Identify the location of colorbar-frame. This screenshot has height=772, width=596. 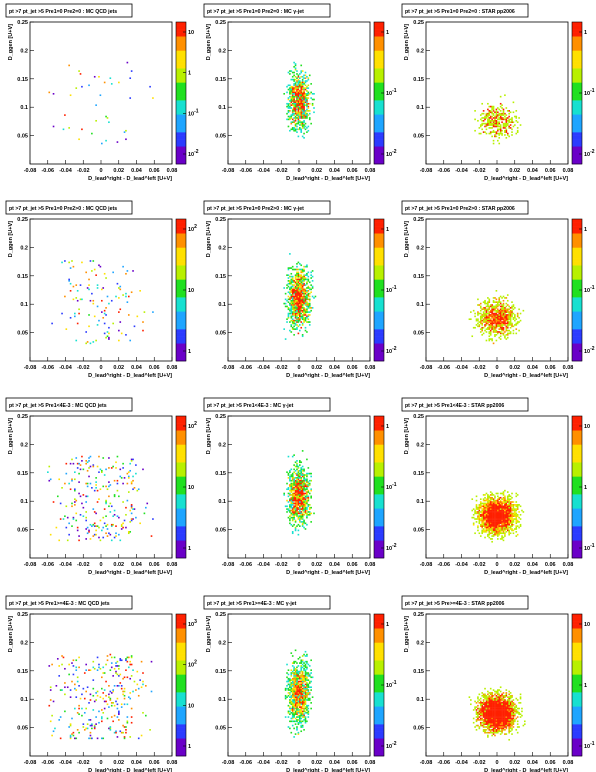
(181, 93).